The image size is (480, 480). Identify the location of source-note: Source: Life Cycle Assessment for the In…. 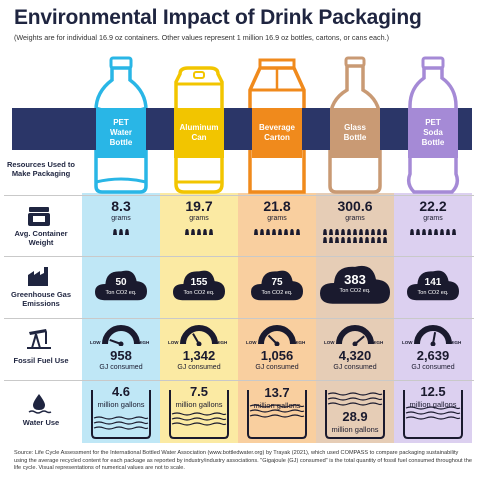
(243, 461).